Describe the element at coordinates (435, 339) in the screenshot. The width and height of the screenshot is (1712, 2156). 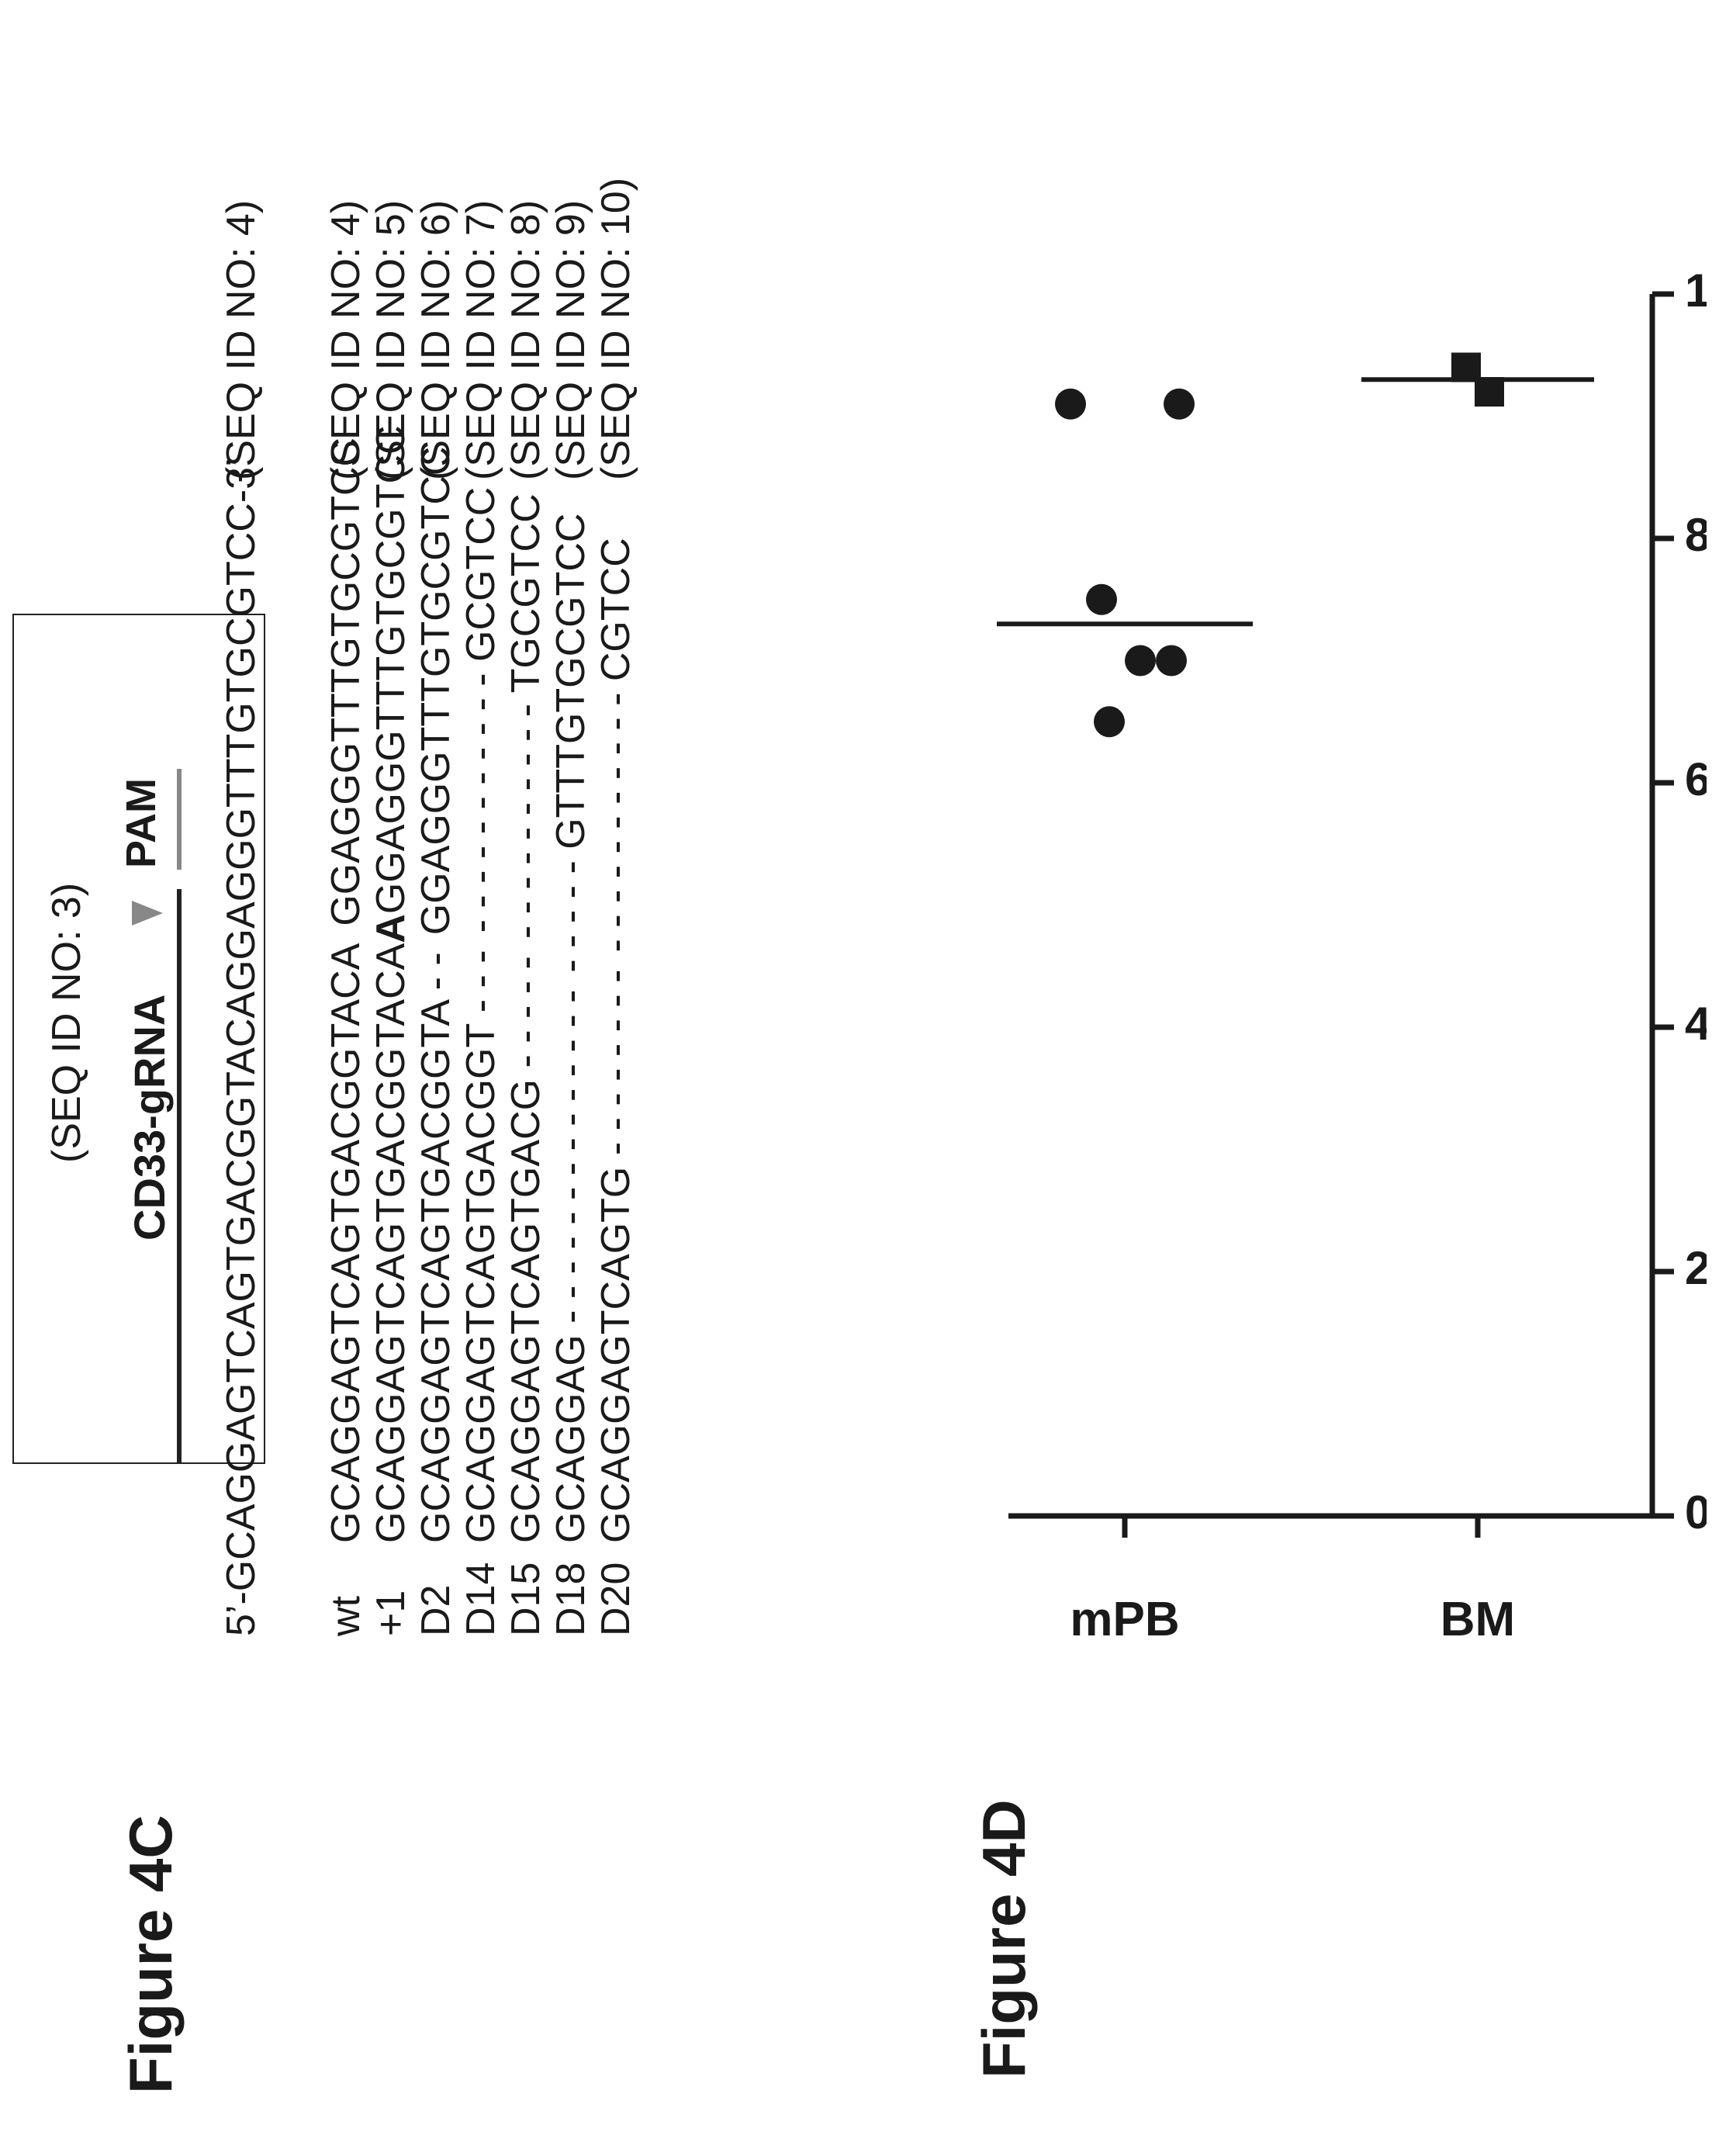
I see `allele-seq-id: (SEQ ID NO: 6)` at that location.